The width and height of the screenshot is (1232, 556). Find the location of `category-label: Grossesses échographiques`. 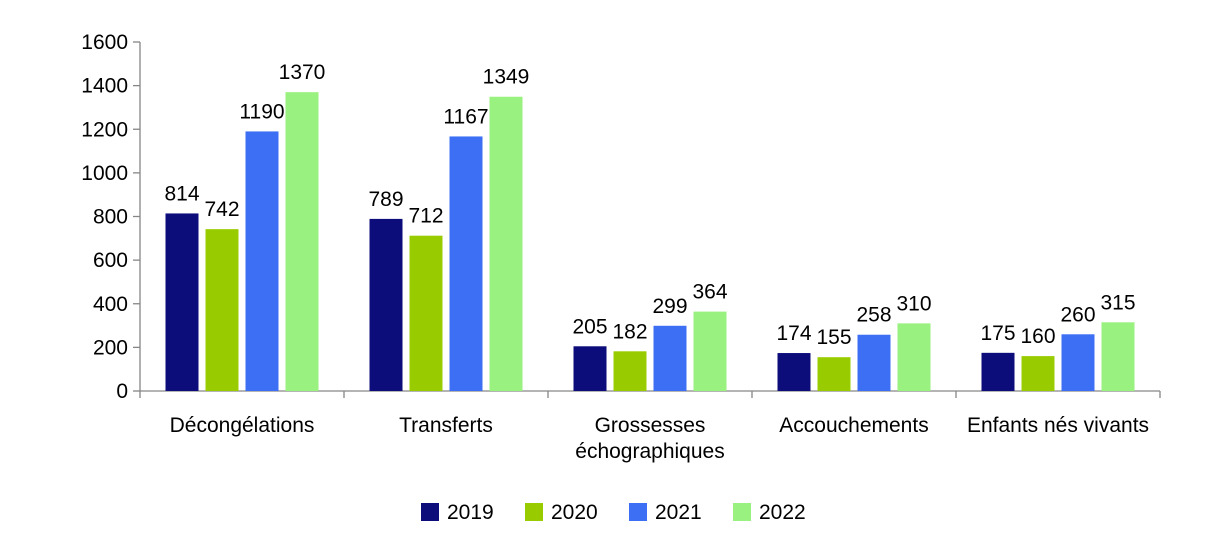

category-label: Grossesses échographiques is located at coordinates (649, 438).